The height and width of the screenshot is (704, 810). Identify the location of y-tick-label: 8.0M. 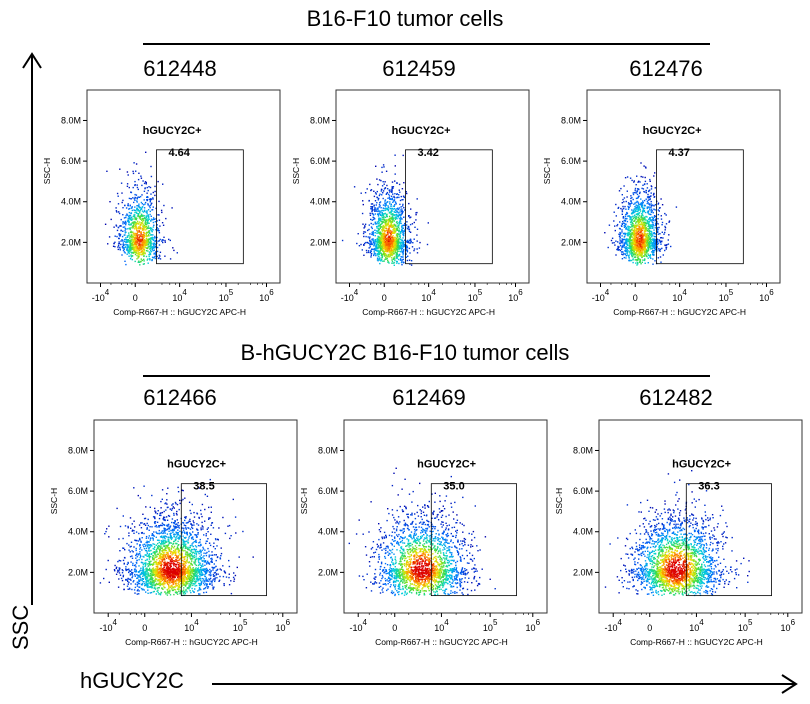
(71, 120).